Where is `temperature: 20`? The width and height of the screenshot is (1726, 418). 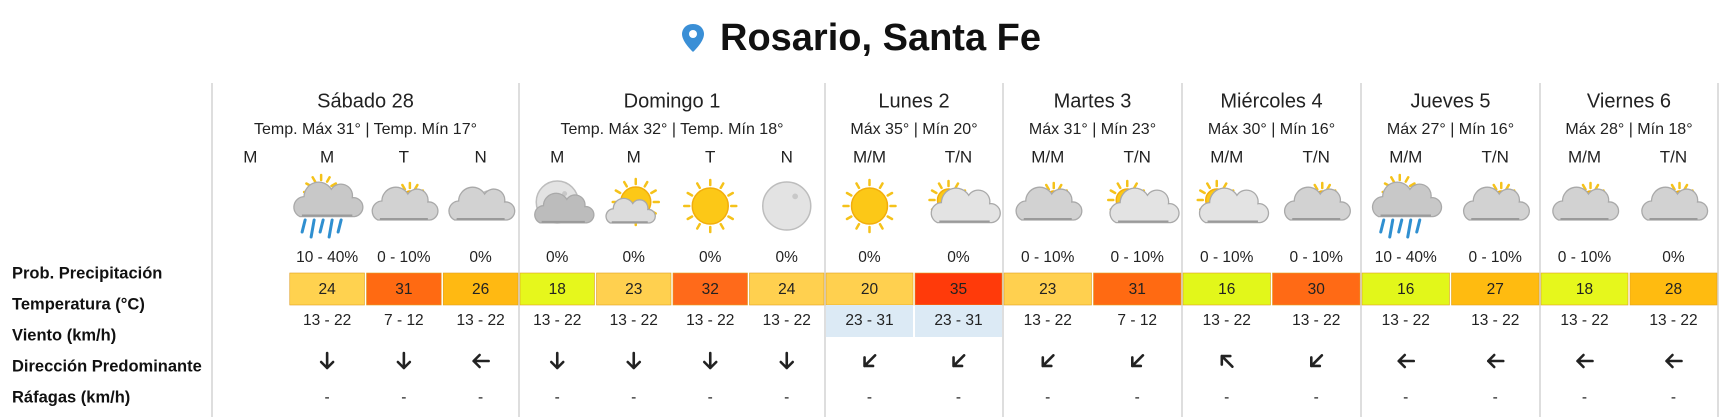 temperature: 20 is located at coordinates (870, 289).